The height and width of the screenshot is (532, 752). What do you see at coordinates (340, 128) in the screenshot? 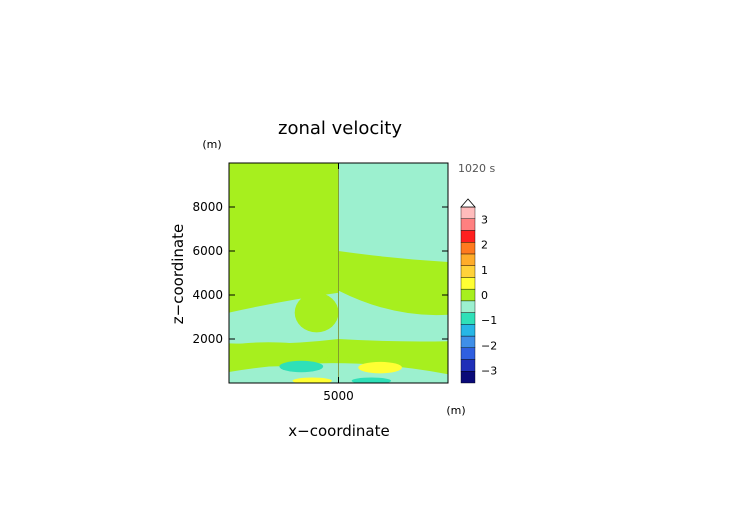
I see `chart-title: zonal velocity` at bounding box center [340, 128].